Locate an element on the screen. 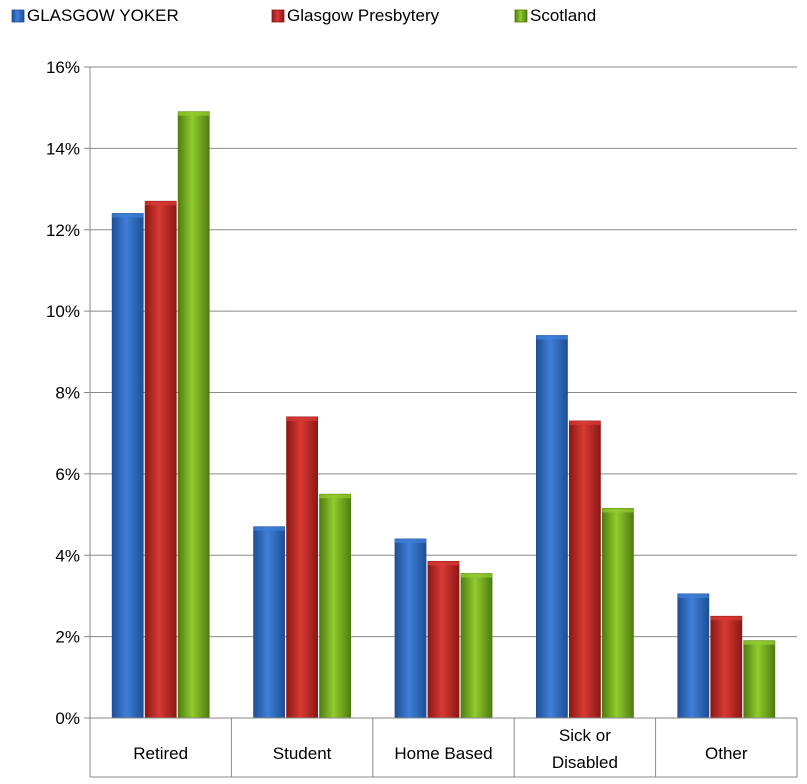 Image resolution: width=807 pixels, height=784 pixels. x-tick-label: Retired is located at coordinates (160, 753).